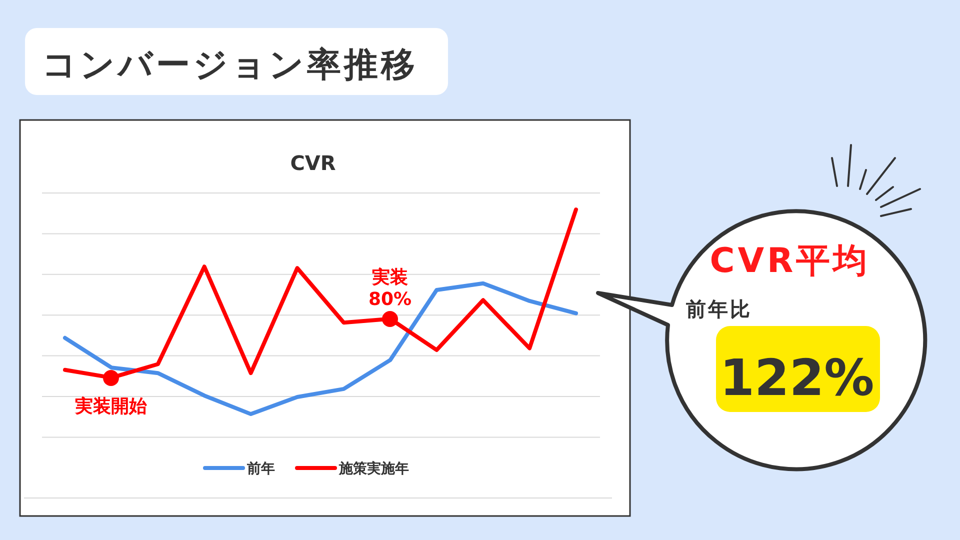 The width and height of the screenshot is (960, 540). Describe the element at coordinates (373, 468) in the screenshot. I see `legend-label: 施策実施年` at that location.